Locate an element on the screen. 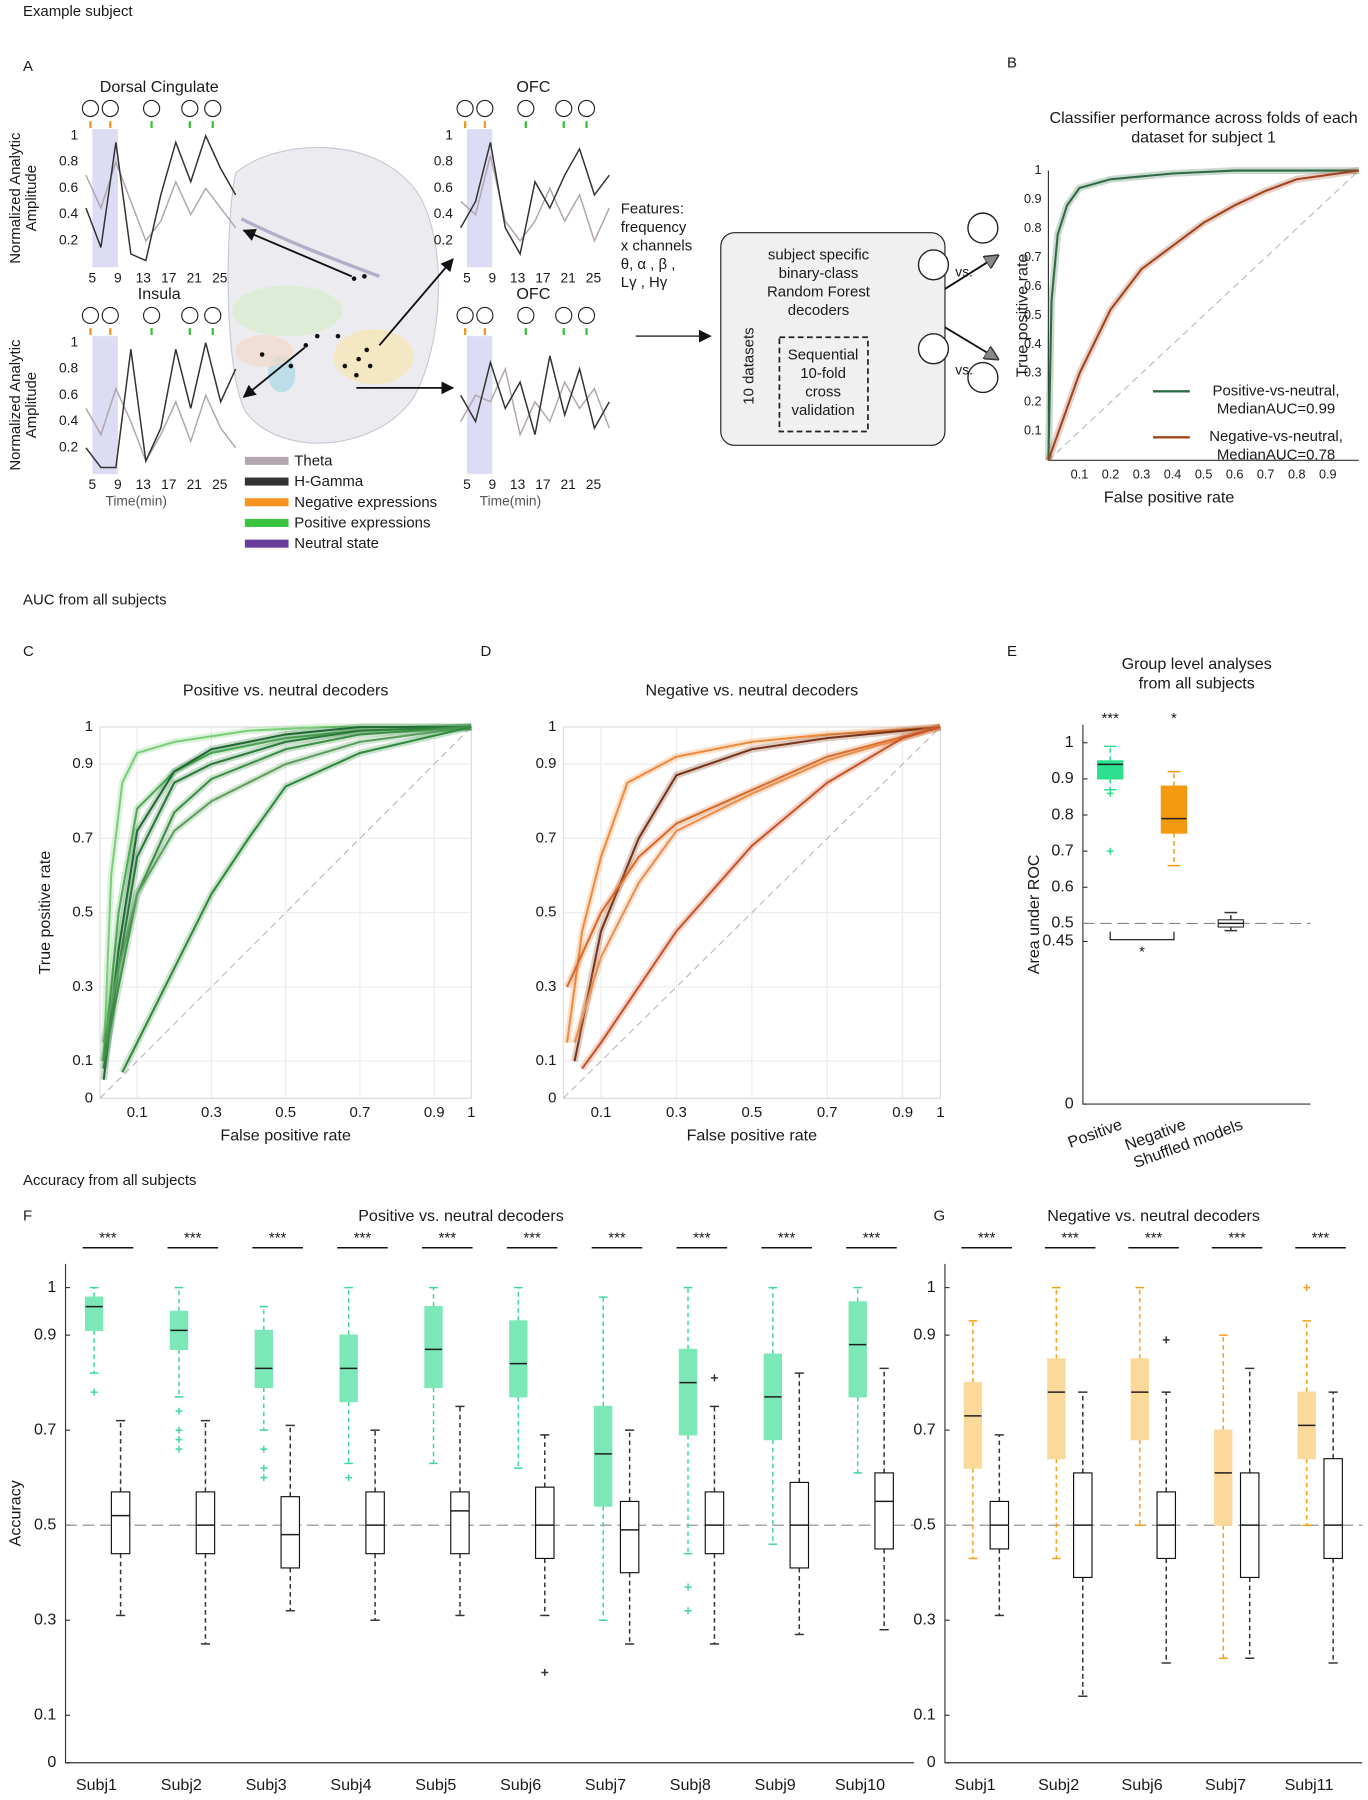 This screenshot has width=1368, height=1800. x-tick-label: 9 is located at coordinates (492, 277).